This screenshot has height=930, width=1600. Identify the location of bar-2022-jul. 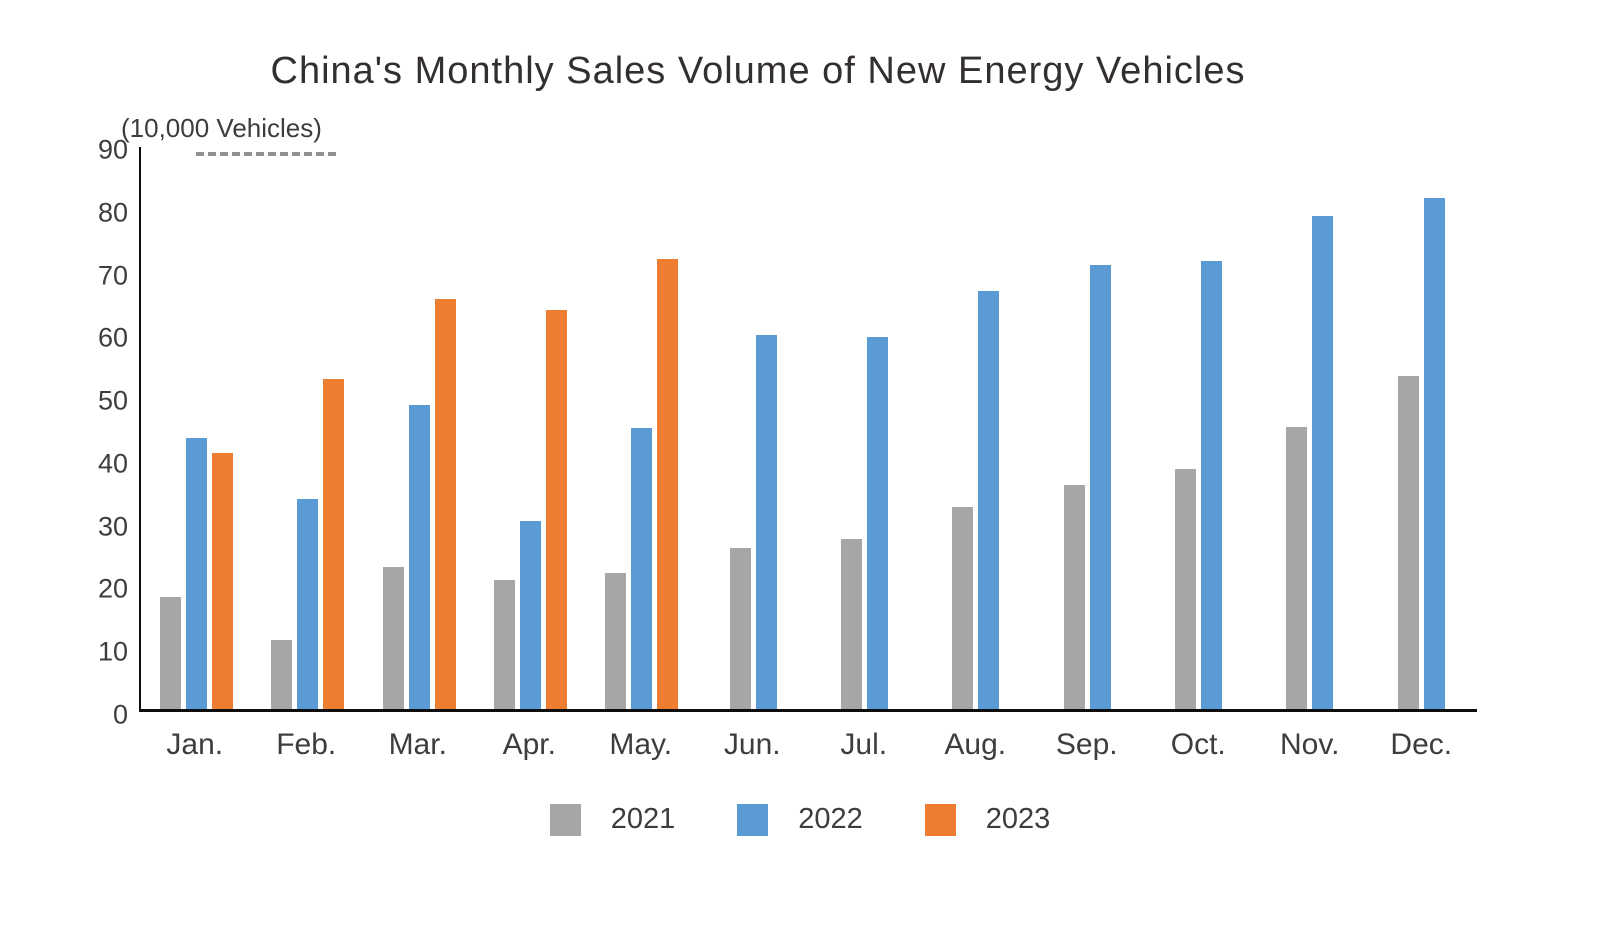
(878, 522).